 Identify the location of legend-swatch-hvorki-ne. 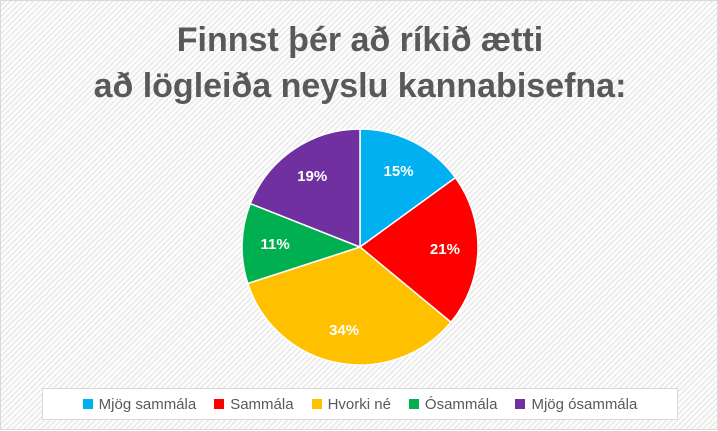
(316, 404).